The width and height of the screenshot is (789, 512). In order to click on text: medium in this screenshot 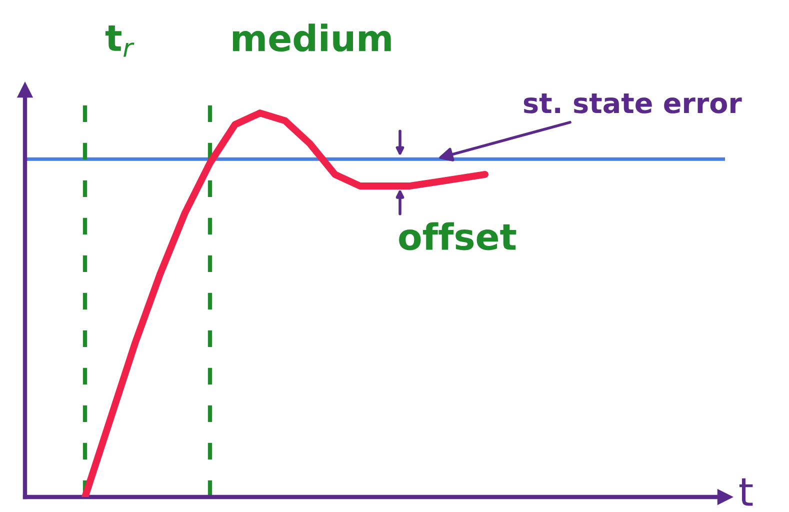, I will do `click(311, 38)`.